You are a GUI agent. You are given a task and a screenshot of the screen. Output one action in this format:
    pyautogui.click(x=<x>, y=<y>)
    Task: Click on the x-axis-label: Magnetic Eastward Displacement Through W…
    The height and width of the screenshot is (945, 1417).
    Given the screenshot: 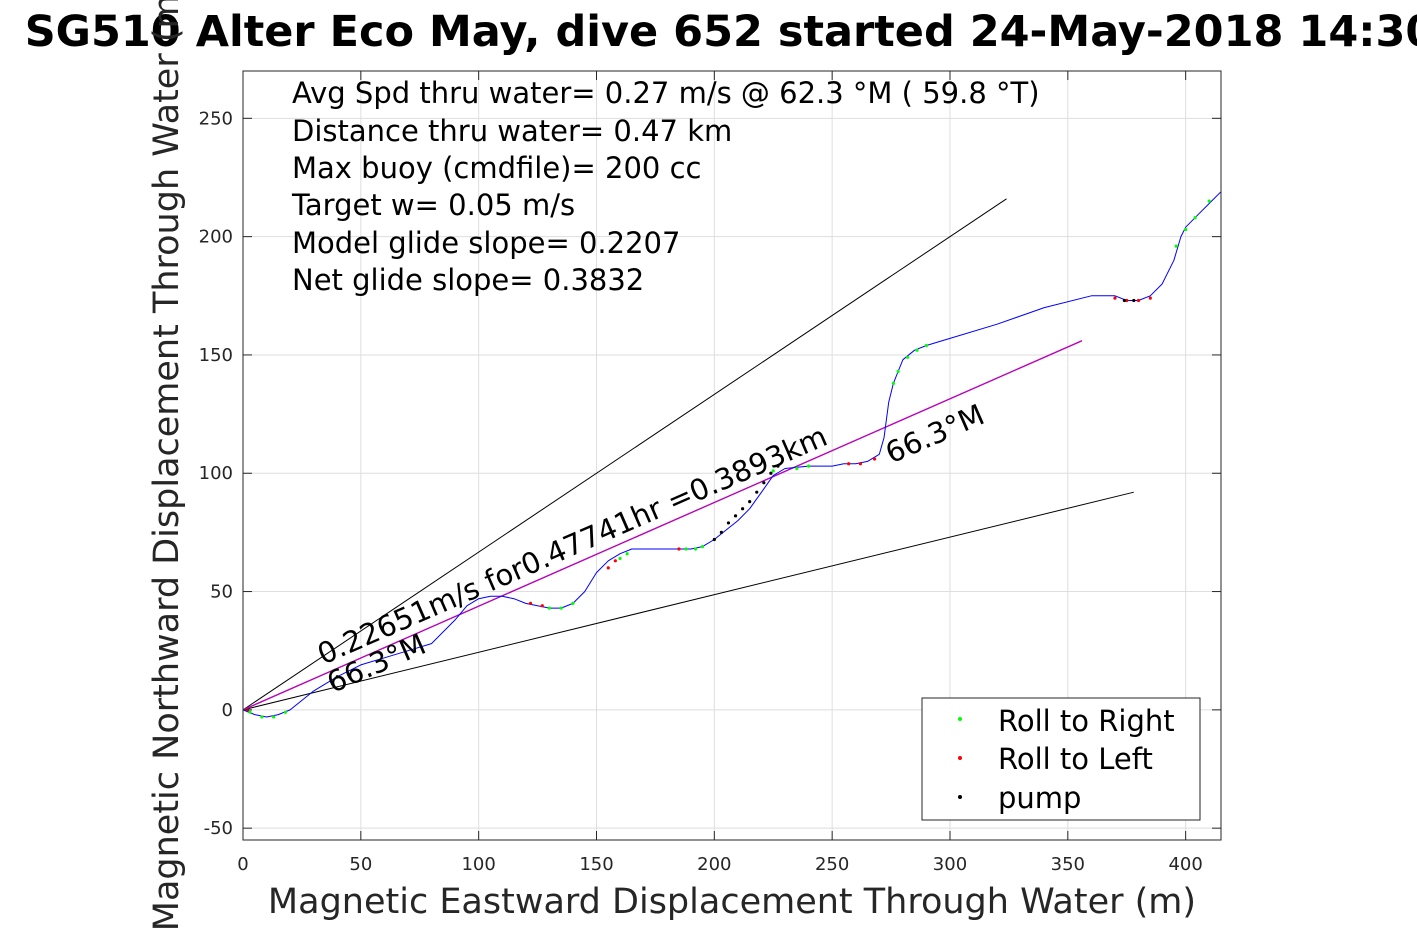 What is the action you would take?
    pyautogui.click(x=732, y=902)
    